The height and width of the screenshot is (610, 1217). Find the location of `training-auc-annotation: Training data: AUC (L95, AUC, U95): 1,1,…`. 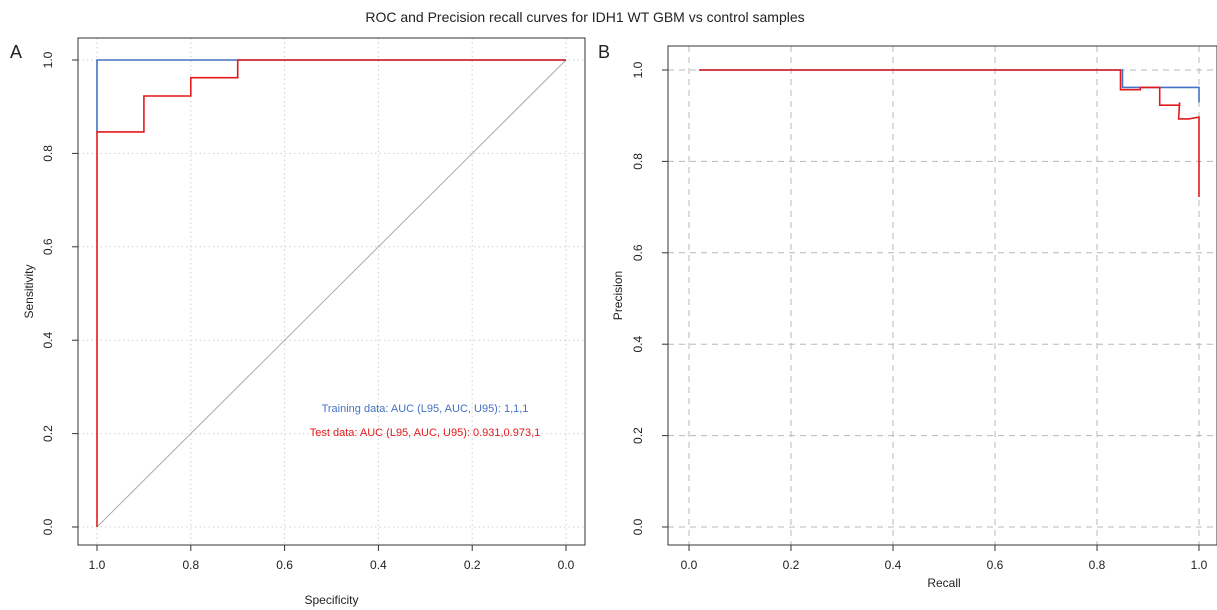

training-auc-annotation: Training data: AUC (L95, AUC, U95): 1,1,… is located at coordinates (425, 409).